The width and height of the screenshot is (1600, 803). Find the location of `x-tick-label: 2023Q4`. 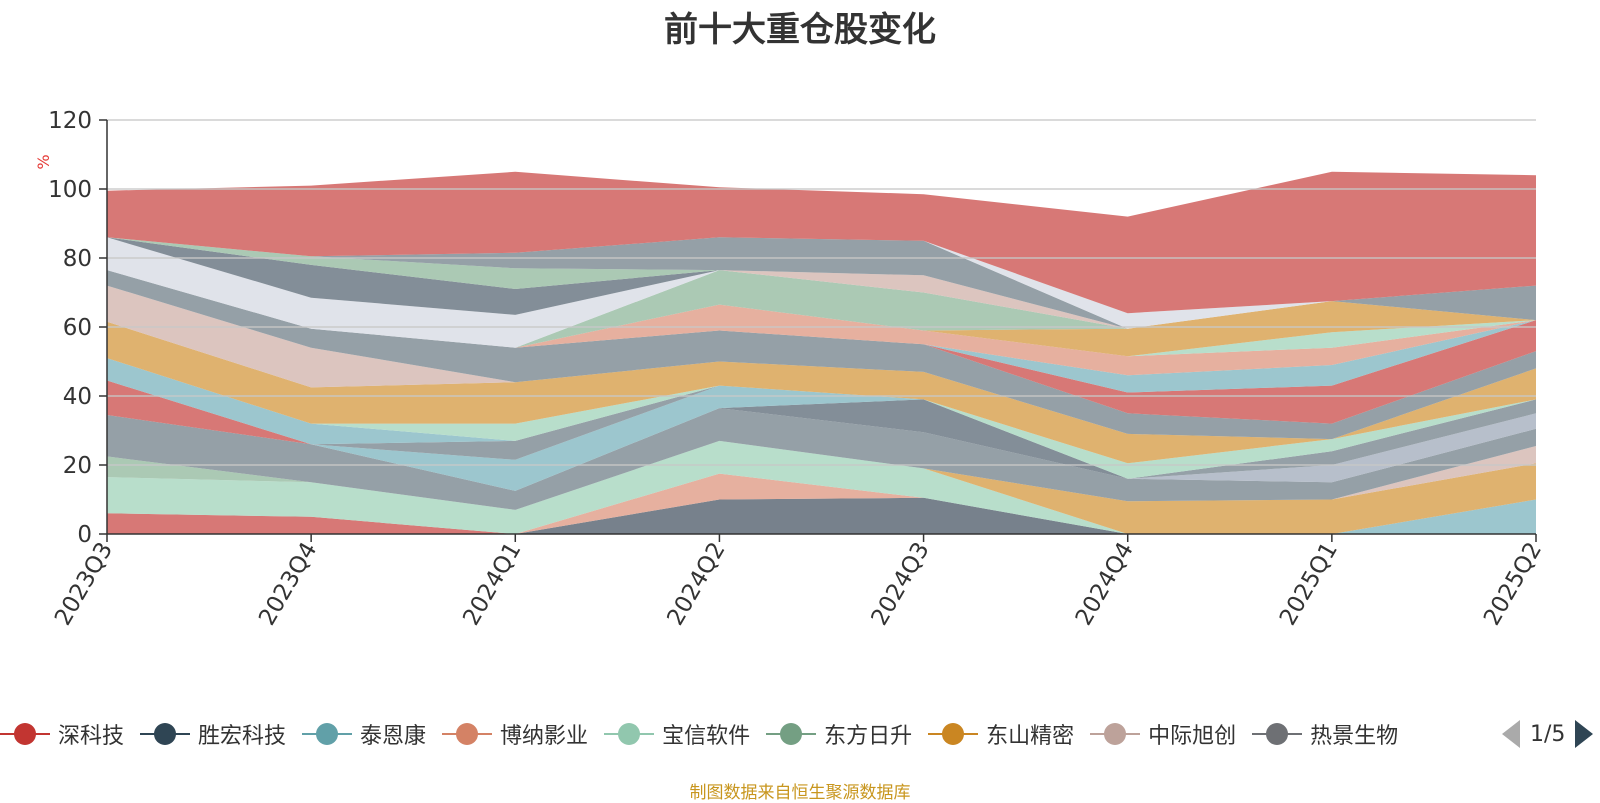

x-tick-label: 2023Q4 is located at coordinates (288, 584).